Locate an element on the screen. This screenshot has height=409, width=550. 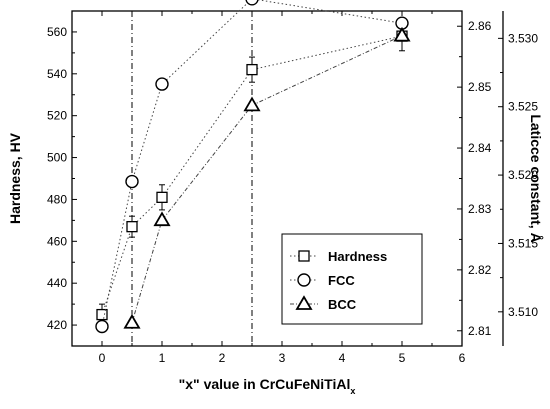
y-left-tick-label: 560 is located at coordinates (57, 32).